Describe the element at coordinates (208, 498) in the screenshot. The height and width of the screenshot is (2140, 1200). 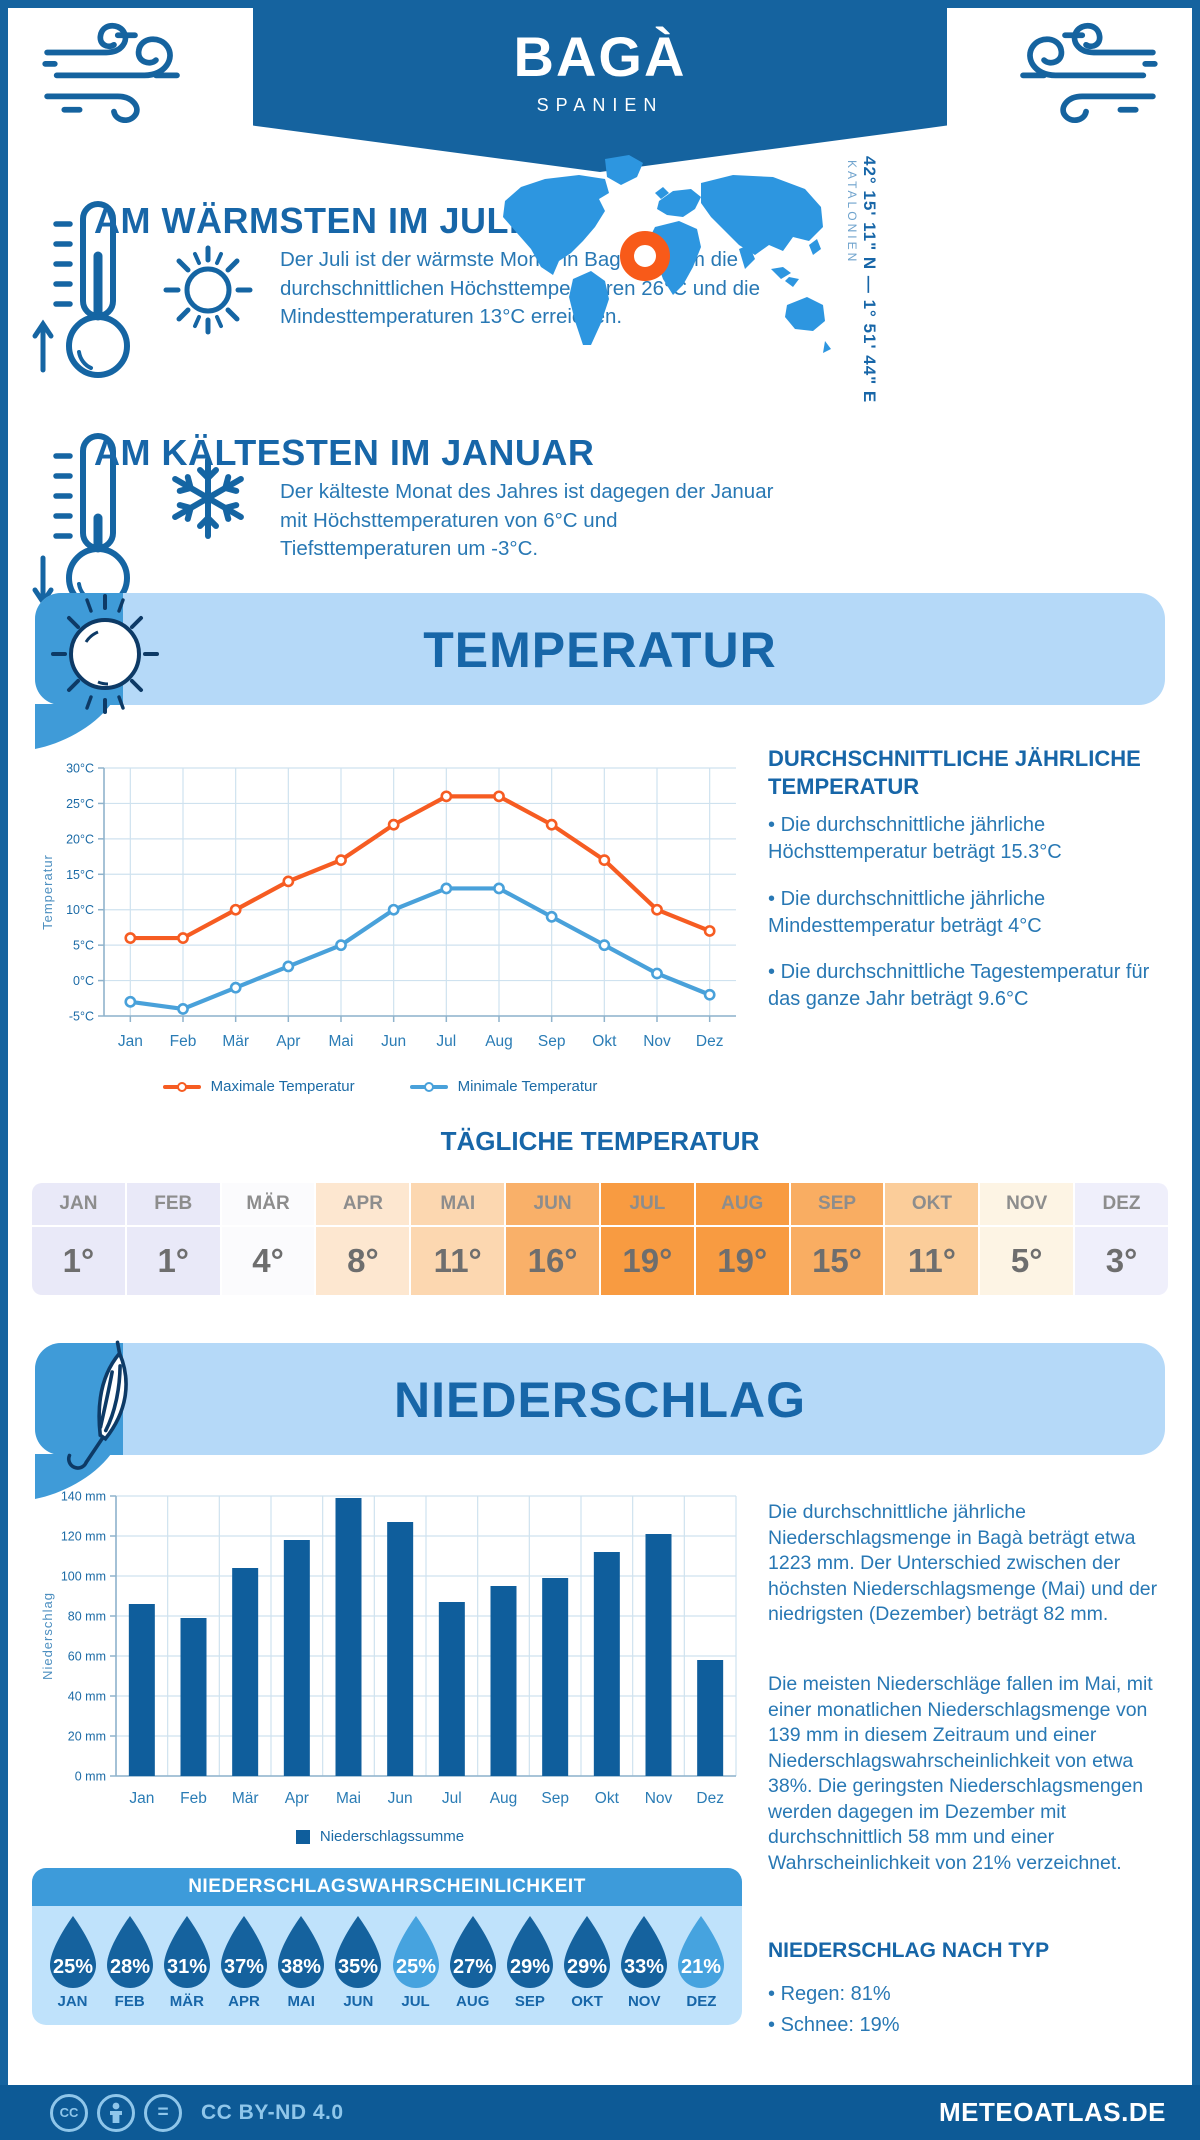
I see `snowflake-icon` at that location.